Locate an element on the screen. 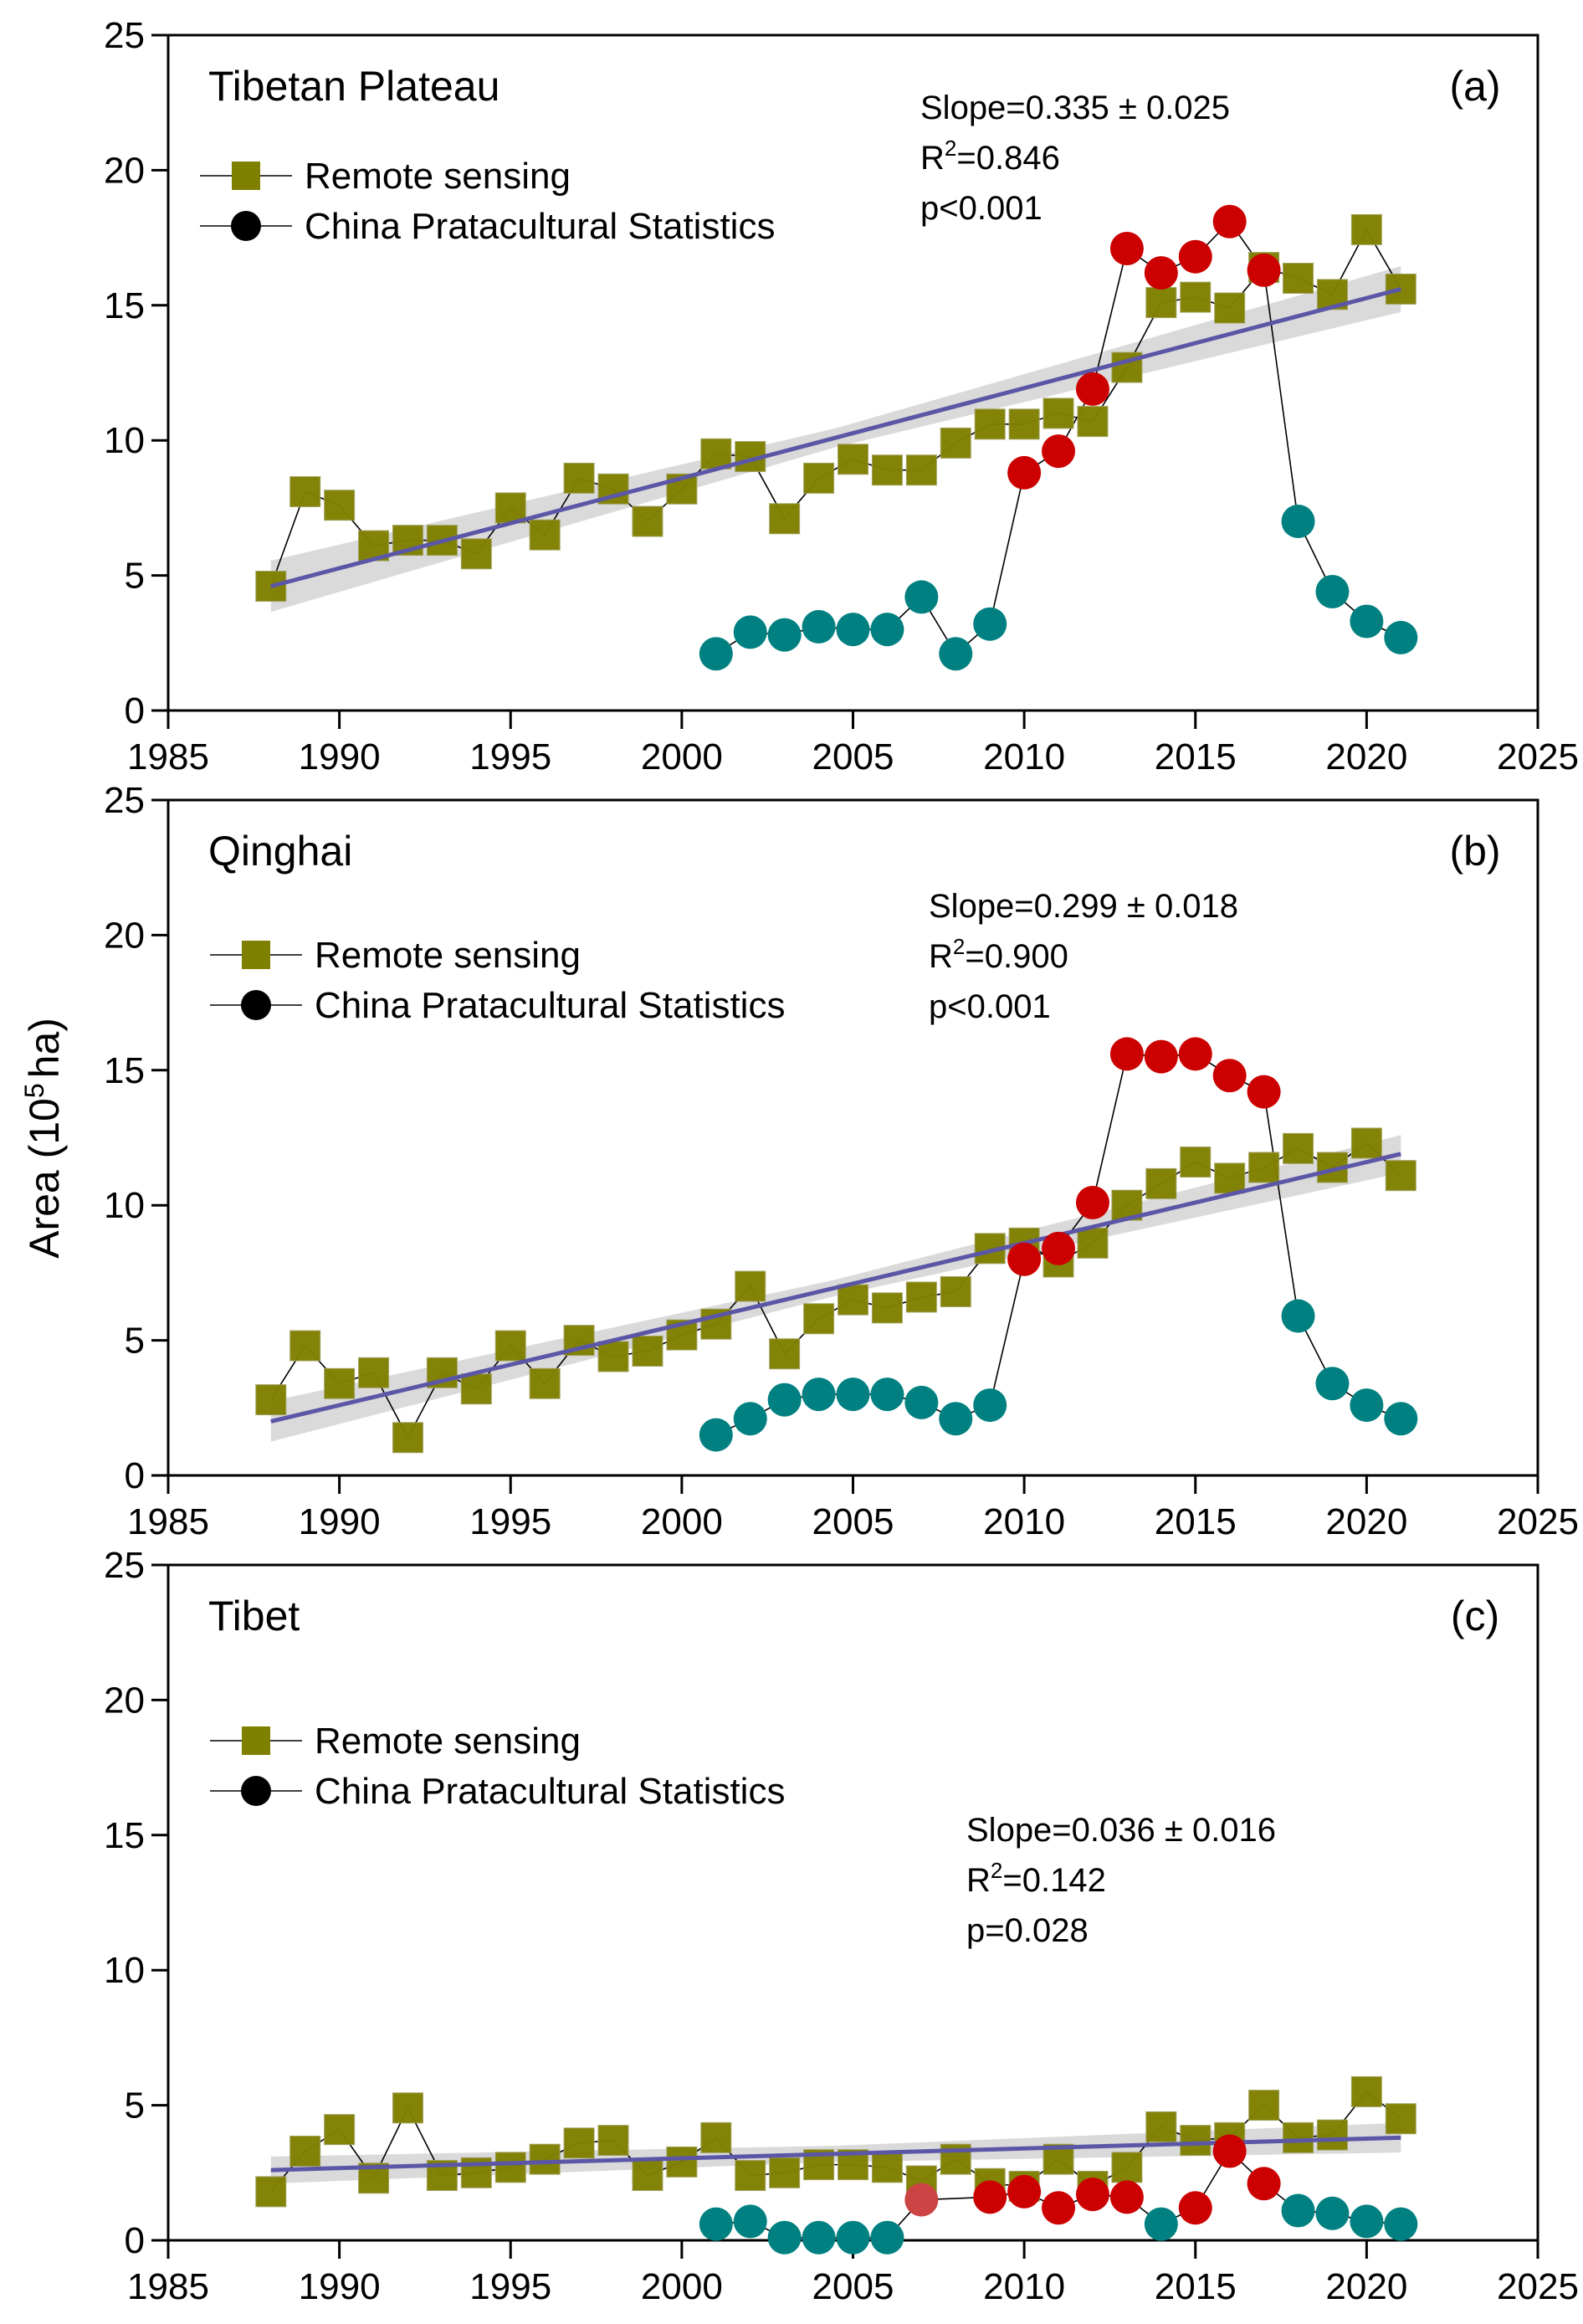 Image resolution: width=1583 pixels, height=2324 pixels. legend-circle-marker is located at coordinates (256, 1791).